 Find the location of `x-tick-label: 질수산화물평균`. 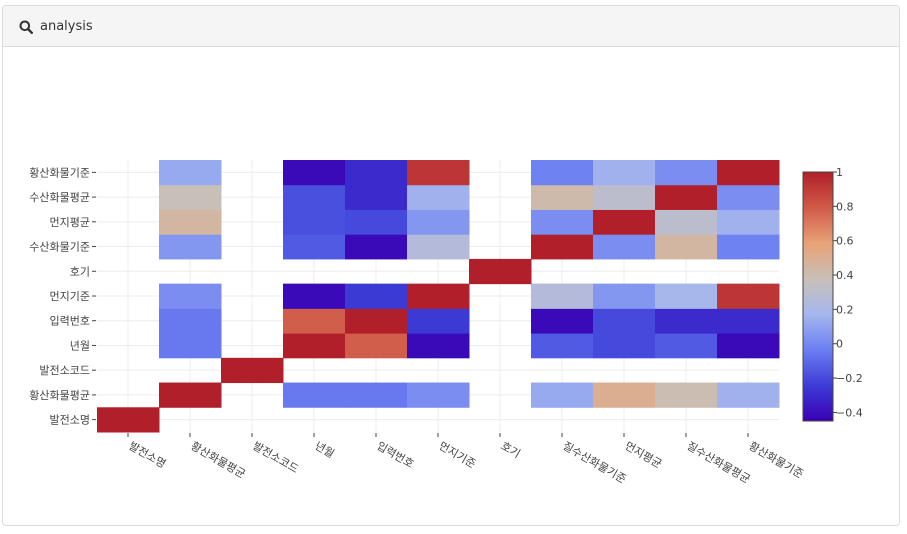

x-tick-label: 질수산화물평균 is located at coordinates (719, 462).